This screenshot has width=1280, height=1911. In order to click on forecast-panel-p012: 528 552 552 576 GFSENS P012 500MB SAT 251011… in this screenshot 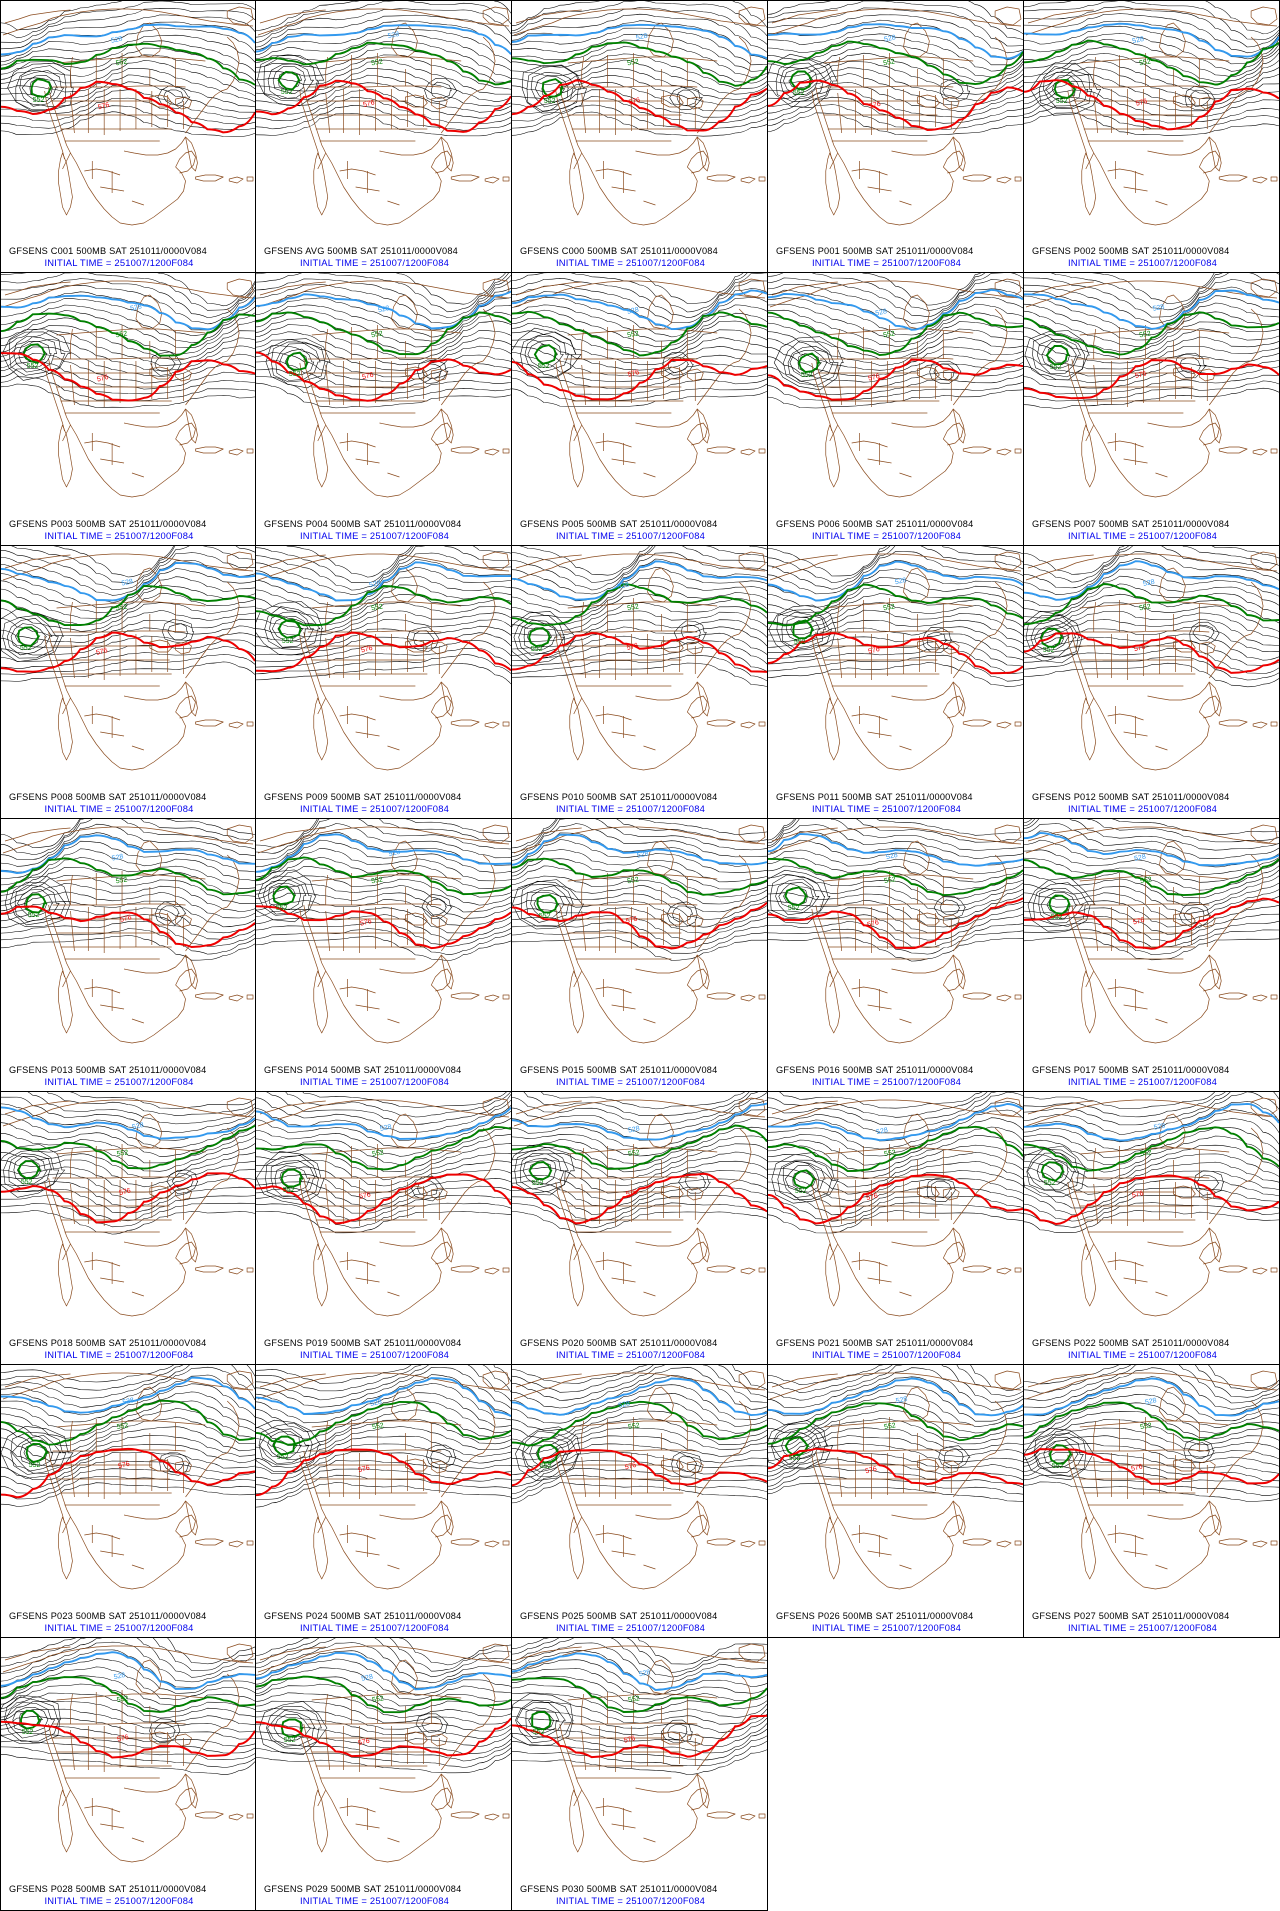, I will do `click(1152, 682)`.